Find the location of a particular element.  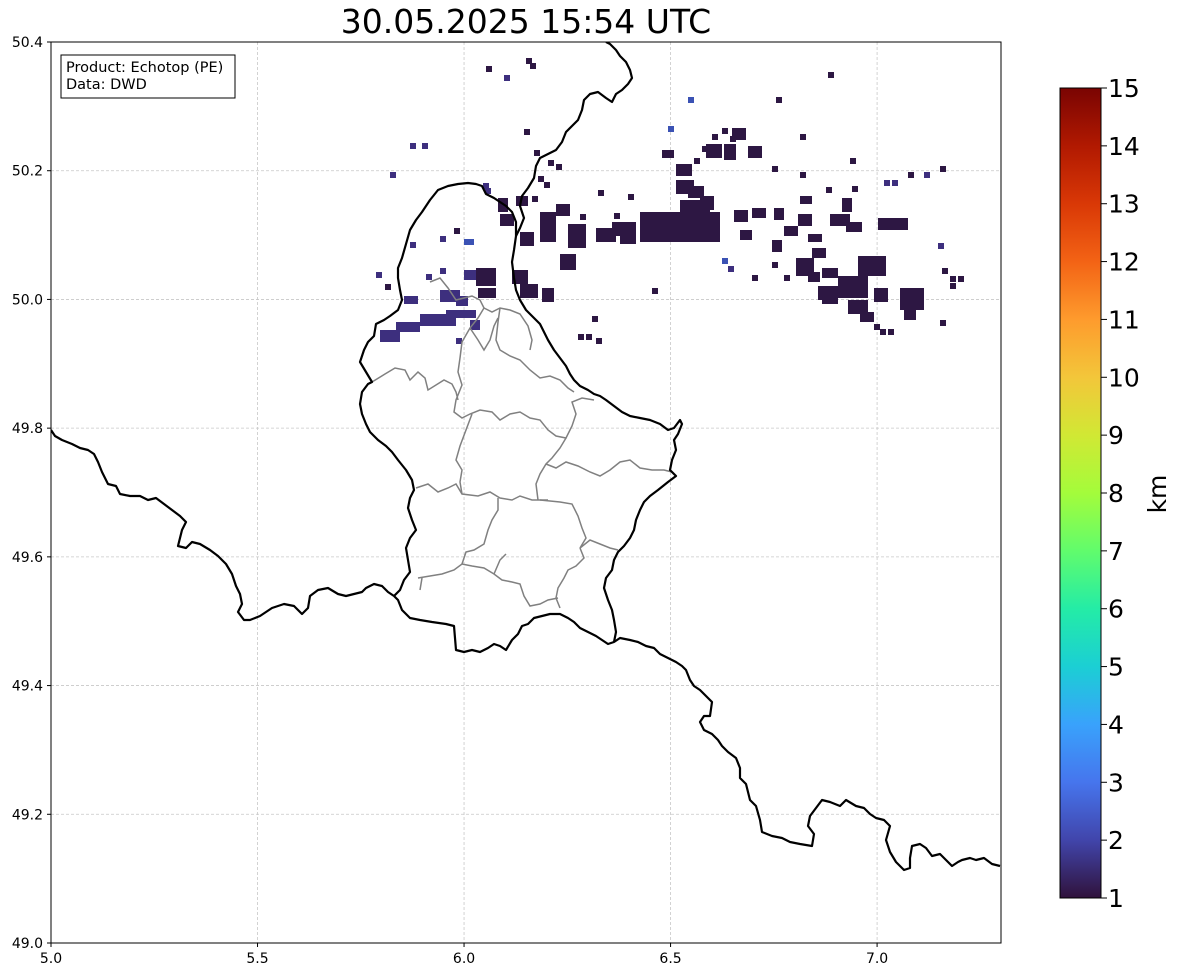

y-axis: 49.0 49.2 49.4 49.6 49.8 50.0 50.2 50.4 is located at coordinates (31, 493).